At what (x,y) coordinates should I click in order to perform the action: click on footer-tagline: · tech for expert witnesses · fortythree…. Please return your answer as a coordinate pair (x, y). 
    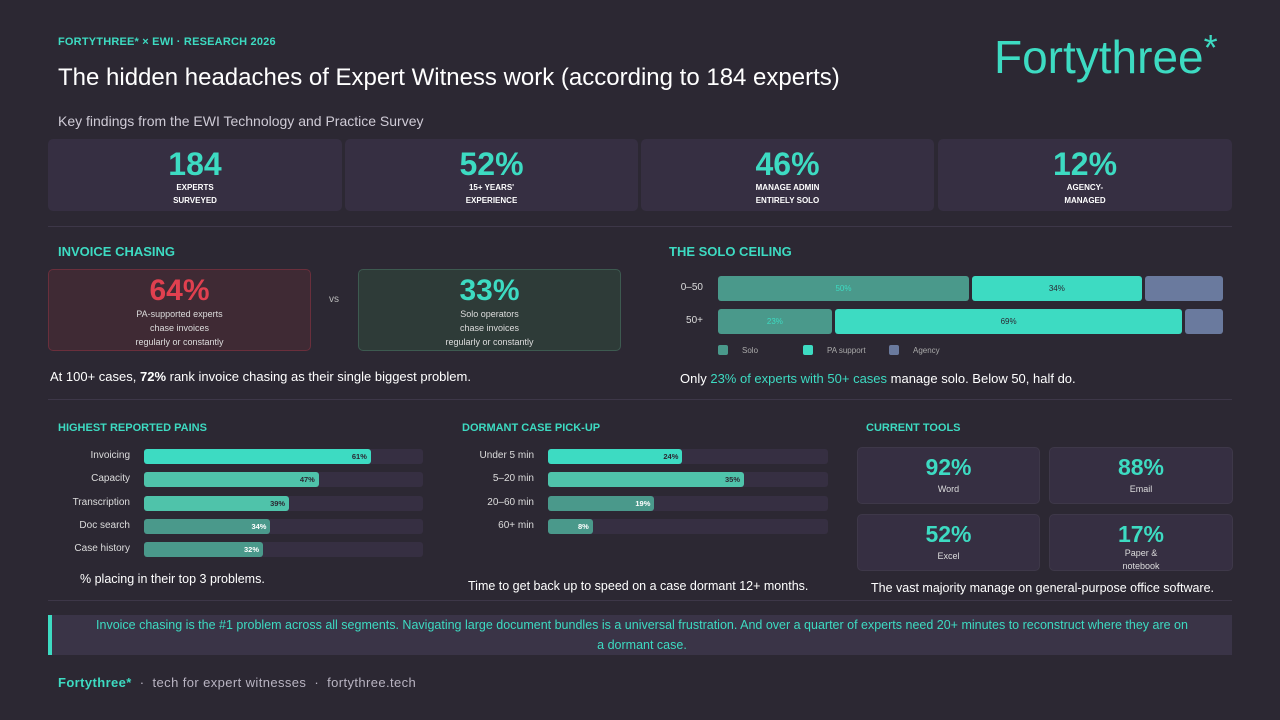
    Looking at the image, I should click on (274, 682).